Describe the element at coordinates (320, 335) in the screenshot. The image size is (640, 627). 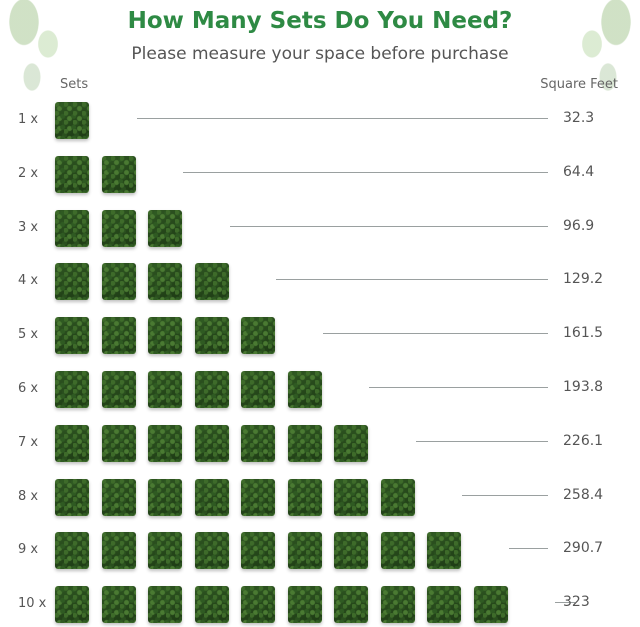
I see `sets-row: 5 x 161.5` at that location.